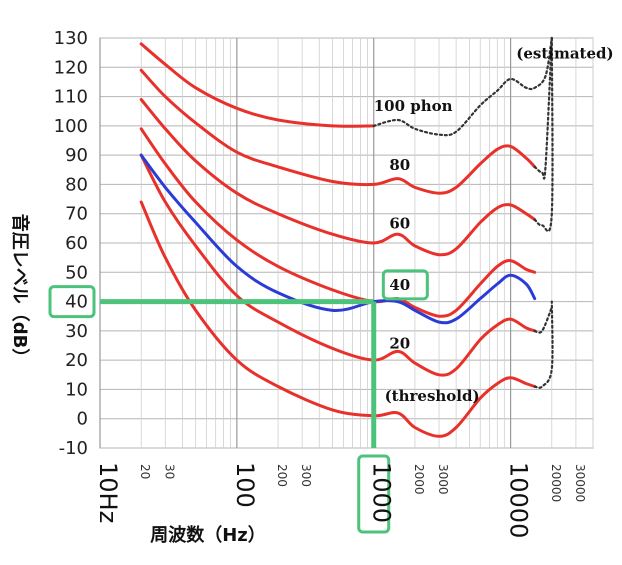 The width and height of the screenshot is (622, 565). Describe the element at coordinates (306, 475) in the screenshot. I see `x-tick-minor-label: 300` at that location.